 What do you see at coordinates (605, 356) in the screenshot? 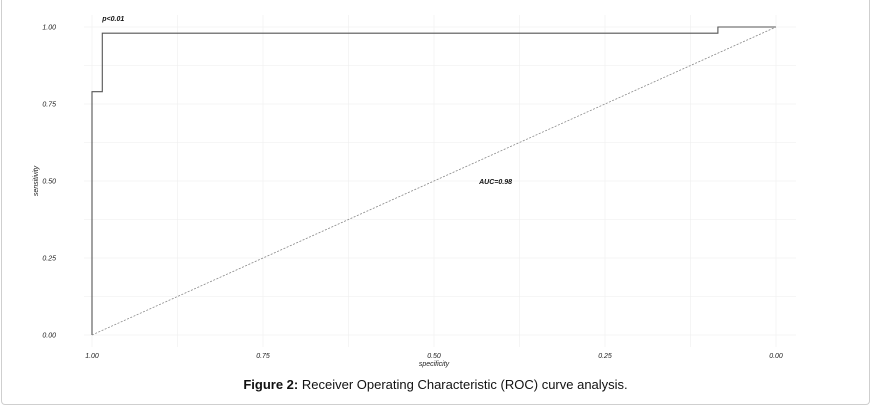
I see `x-tick-label: 0.25` at bounding box center [605, 356].